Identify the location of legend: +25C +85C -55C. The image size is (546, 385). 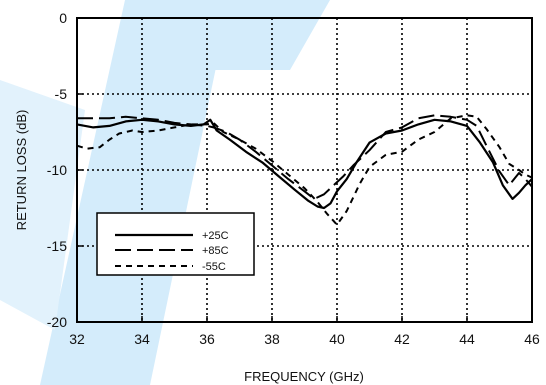
(175, 244).